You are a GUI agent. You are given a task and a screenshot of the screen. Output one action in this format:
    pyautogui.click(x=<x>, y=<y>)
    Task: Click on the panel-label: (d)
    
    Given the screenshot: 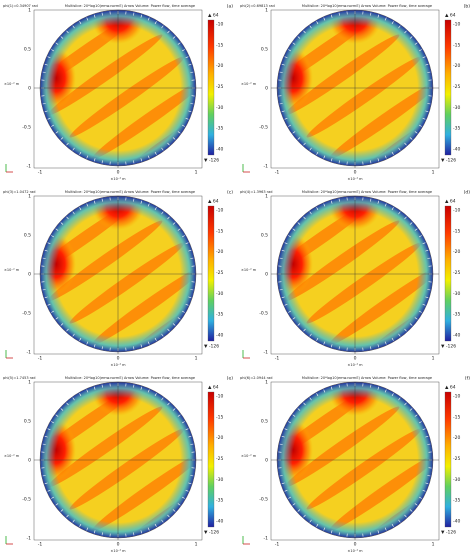 What is the action you would take?
    pyautogui.click(x=467, y=193)
    